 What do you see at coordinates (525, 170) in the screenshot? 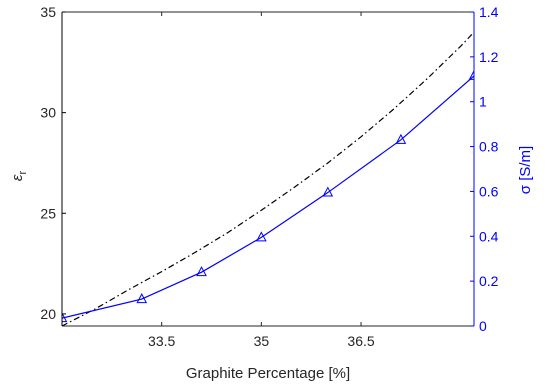
I see `y-axis-right-label: σ [S/m]` at bounding box center [525, 170].